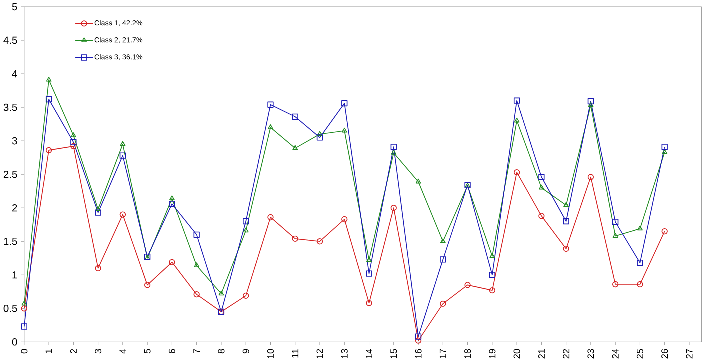 The image size is (702, 363). Describe the element at coordinates (15, 275) in the screenshot. I see `y-tick-label: 1` at that location.